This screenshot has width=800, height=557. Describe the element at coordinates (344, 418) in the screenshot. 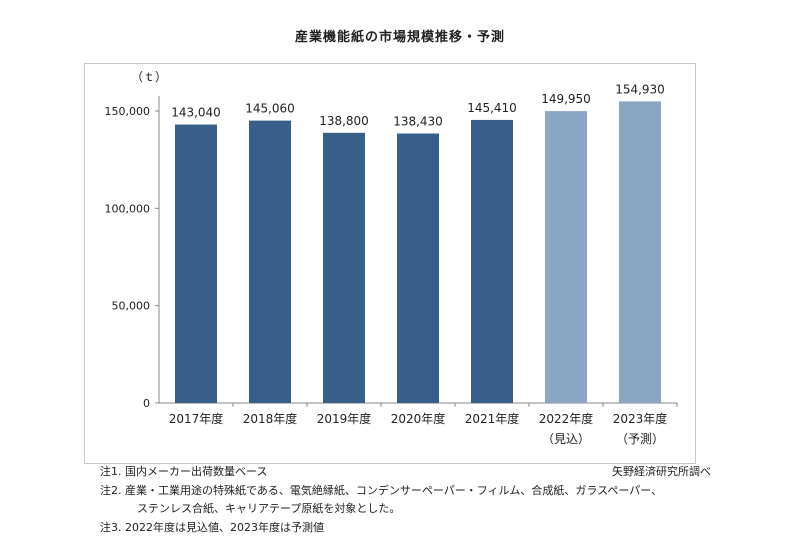

I see `x-tick-label: 2019年度` at that location.